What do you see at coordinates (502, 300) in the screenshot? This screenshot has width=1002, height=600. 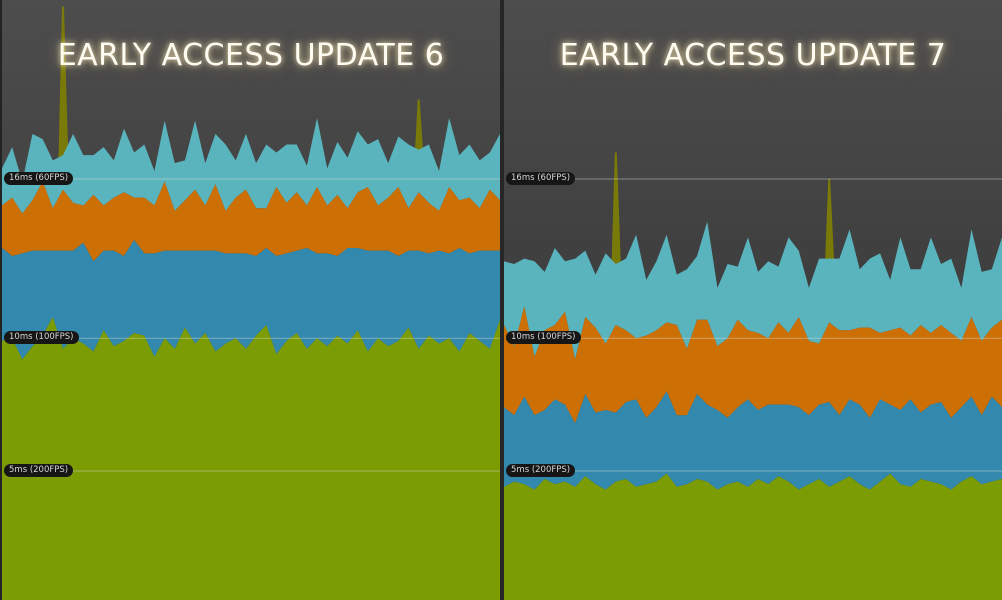 I see `panel-divider` at bounding box center [502, 300].